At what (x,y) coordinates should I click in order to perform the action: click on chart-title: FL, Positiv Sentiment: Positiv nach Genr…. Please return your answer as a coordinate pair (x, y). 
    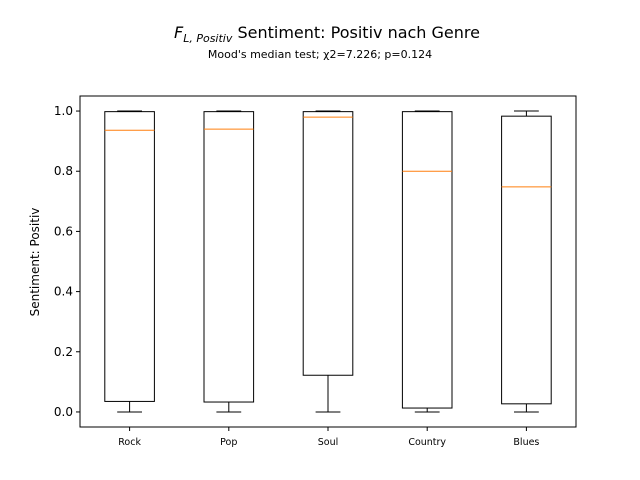
    Looking at the image, I should click on (327, 34).